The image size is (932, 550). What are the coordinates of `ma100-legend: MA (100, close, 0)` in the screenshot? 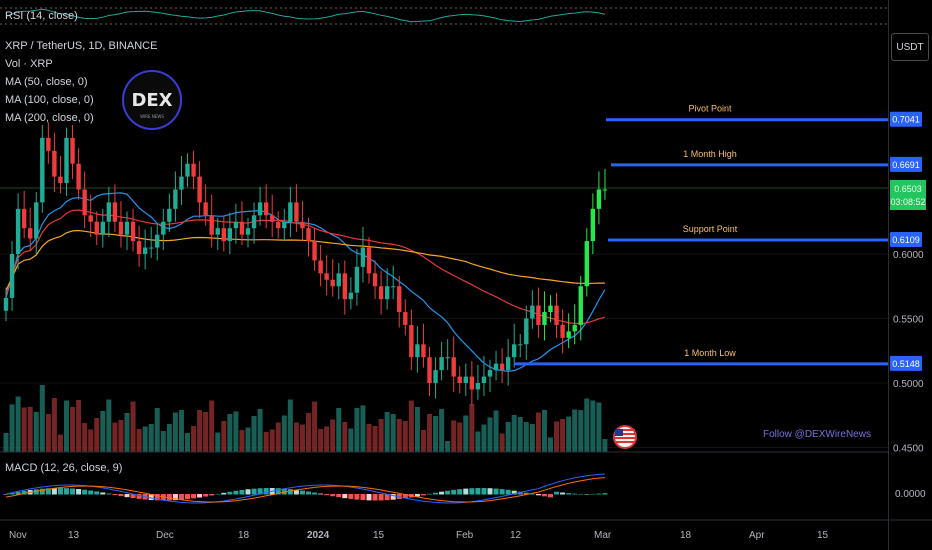 It's located at (49, 100).